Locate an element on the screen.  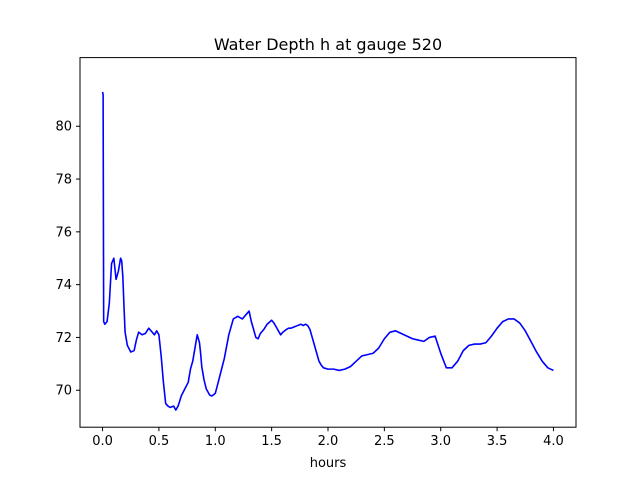
x-axis-label: hours is located at coordinates (328, 463).